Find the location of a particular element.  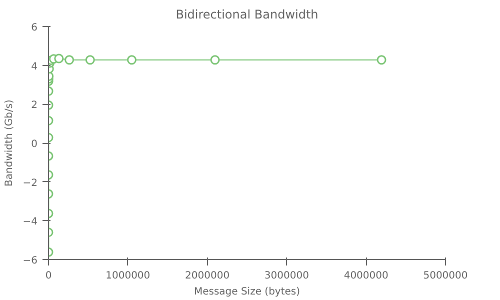

x-tick-label: 4000000 is located at coordinates (366, 276).